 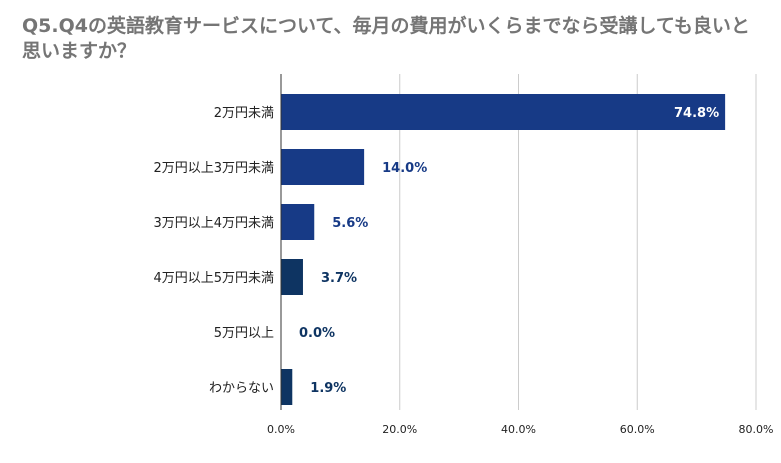 What do you see at coordinates (399, 429) in the screenshot?
I see `x-tick-label: 20.0%` at bounding box center [399, 429].